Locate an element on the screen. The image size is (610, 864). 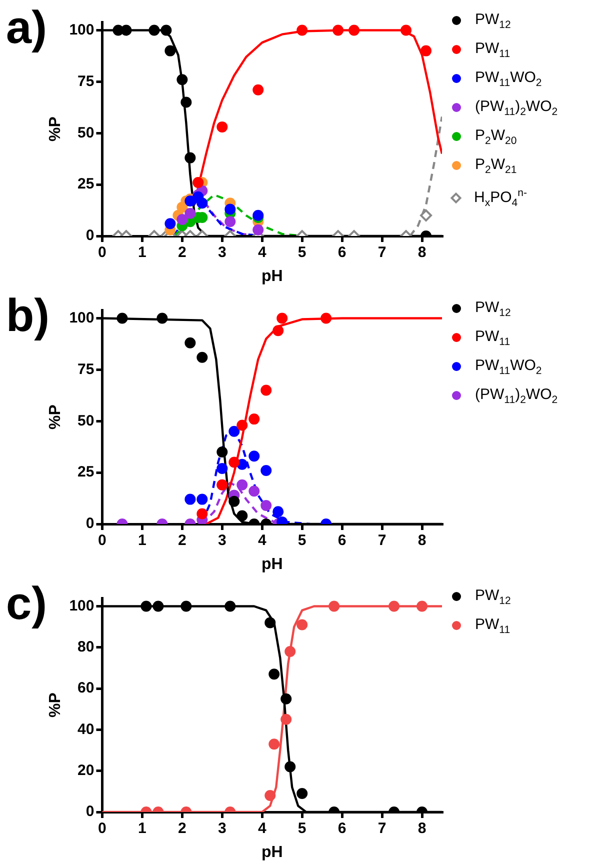
y-tick-label: 20 is located at coordinates (86, 770).